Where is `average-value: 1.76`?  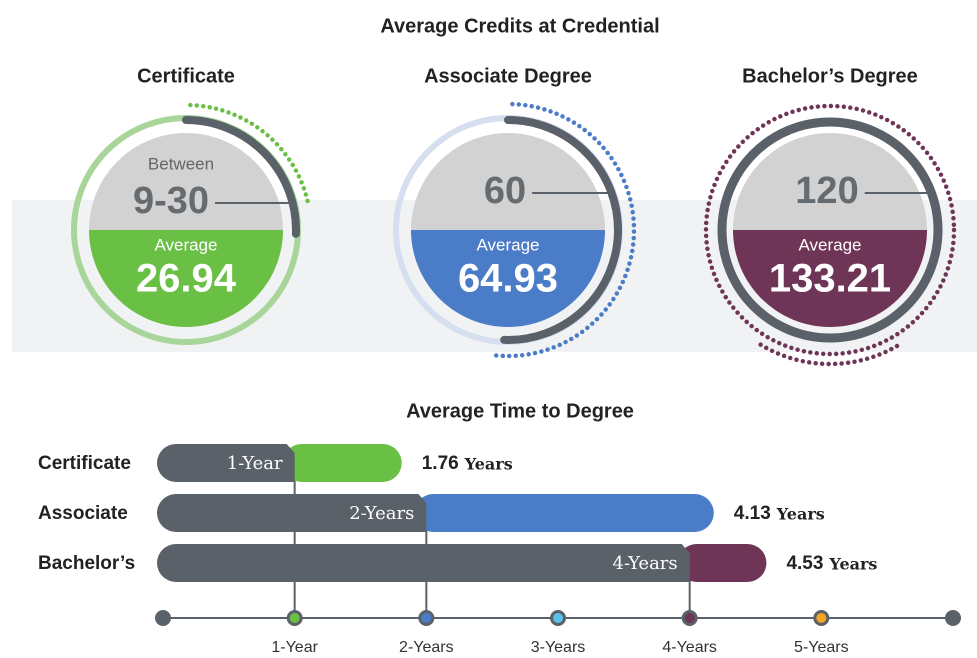 average-value: 1.76 is located at coordinates (440, 463).